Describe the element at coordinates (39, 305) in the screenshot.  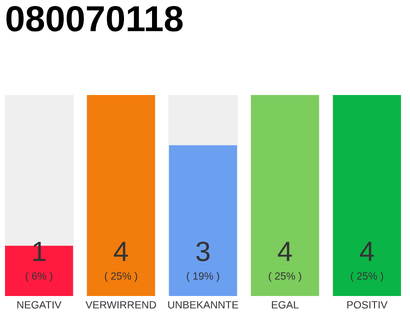
I see `x-tick-label: NEGATIV` at that location.